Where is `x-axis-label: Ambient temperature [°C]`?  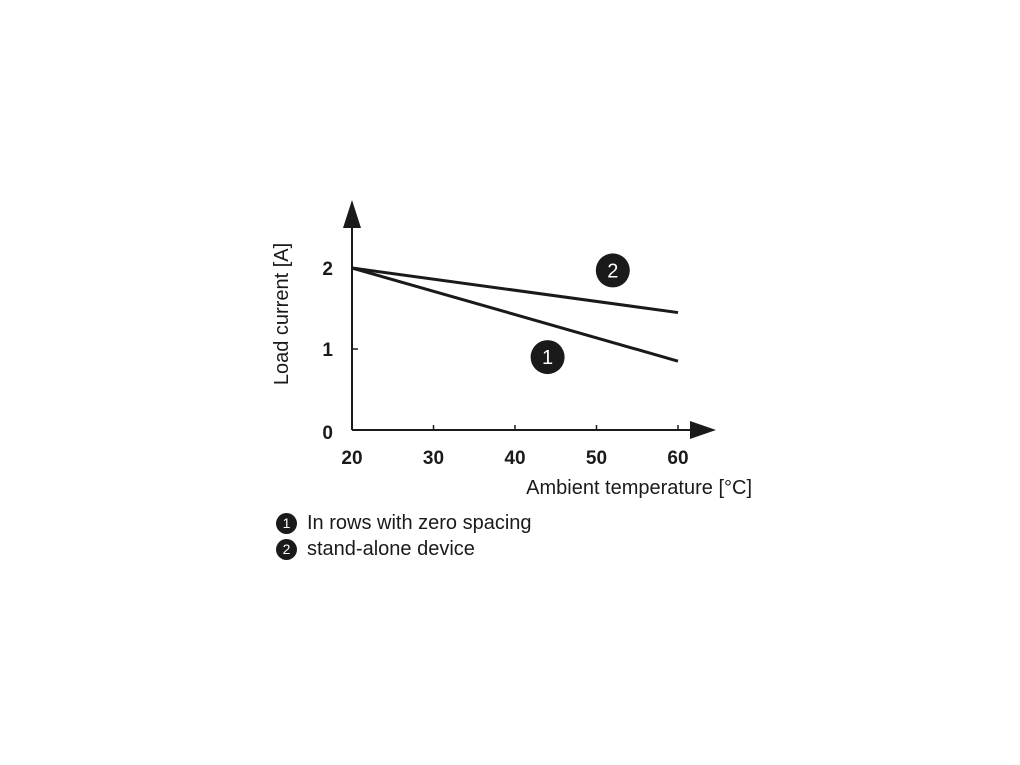 x-axis-label: Ambient temperature [°C] is located at coordinates (639, 488).